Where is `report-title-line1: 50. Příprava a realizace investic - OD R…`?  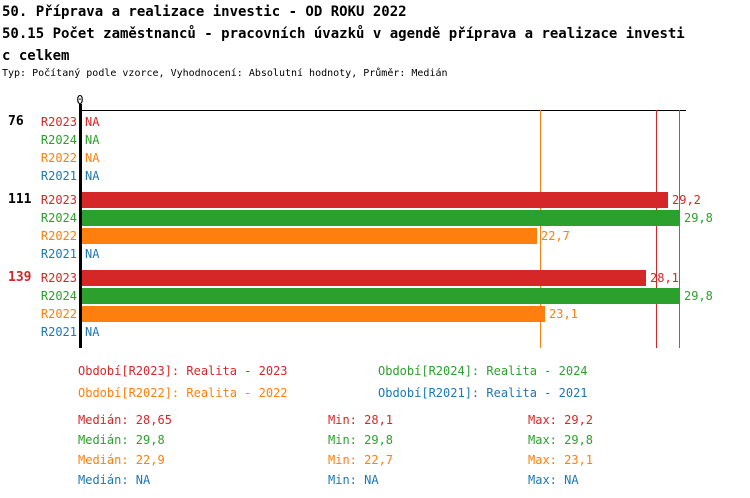 report-title-line1: 50. Příprava a realizace investic - OD R… is located at coordinates (204, 12).